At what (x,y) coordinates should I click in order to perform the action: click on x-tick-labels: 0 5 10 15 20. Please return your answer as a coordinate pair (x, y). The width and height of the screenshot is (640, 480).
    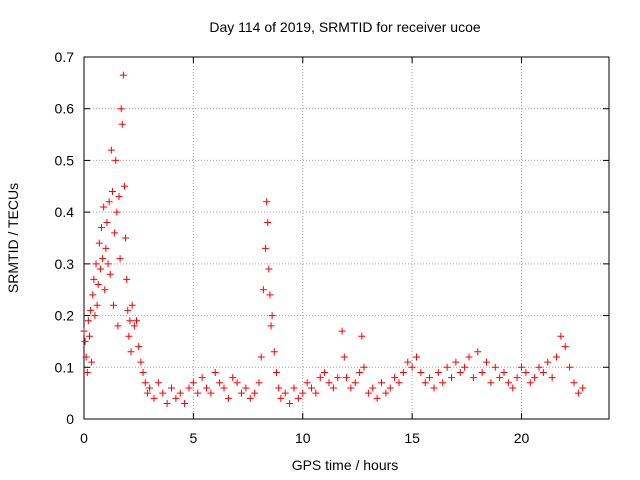
    Looking at the image, I should click on (304, 438).